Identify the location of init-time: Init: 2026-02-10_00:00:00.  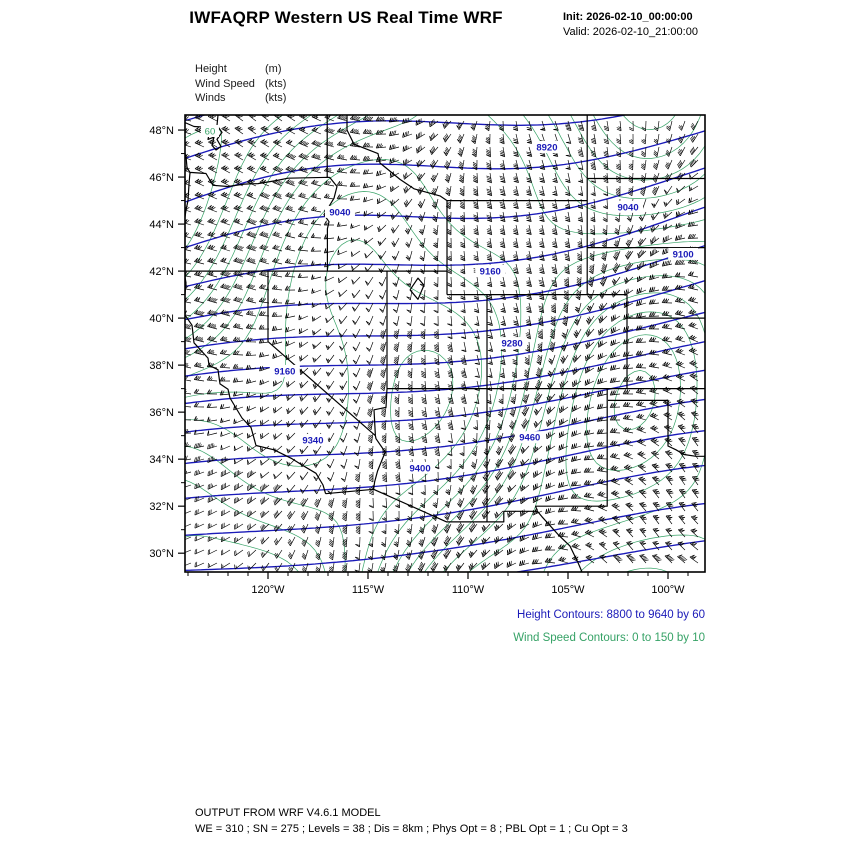
(628, 17).